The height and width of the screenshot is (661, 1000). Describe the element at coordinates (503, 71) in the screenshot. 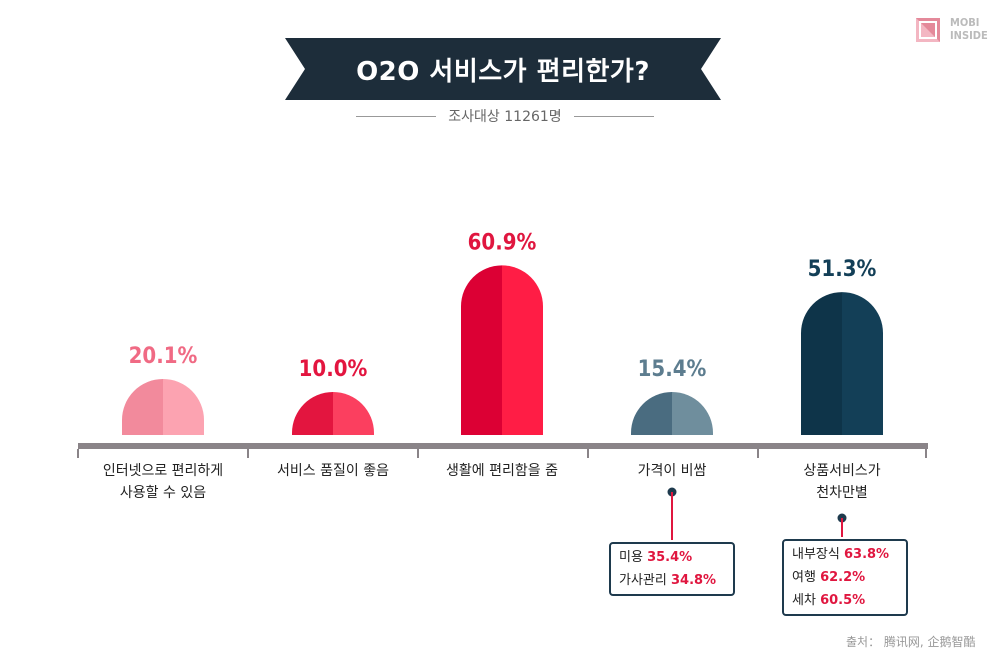

I see `page-title: O2O 서비스가 편리한가?` at that location.